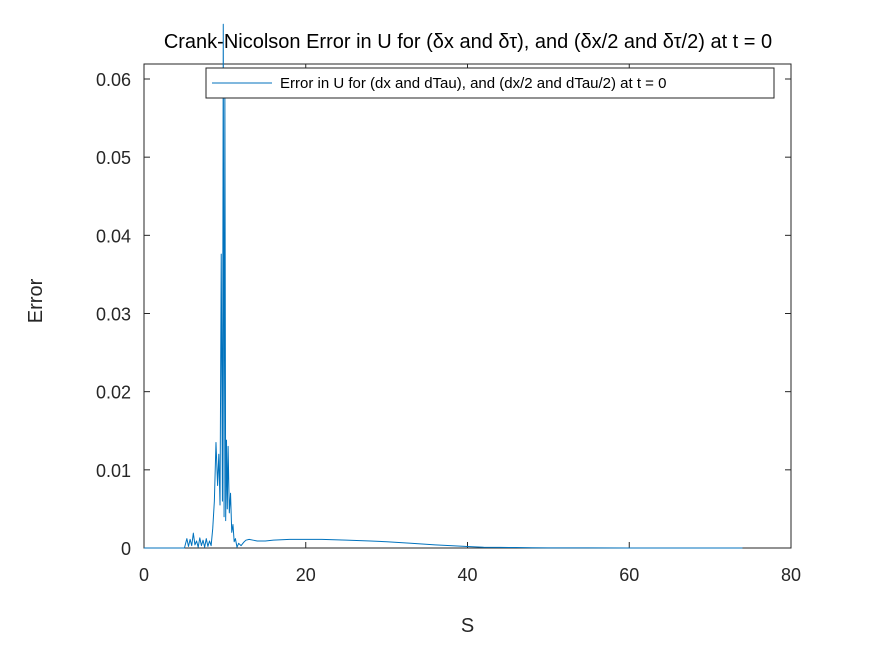 The height and width of the screenshot is (656, 874). What do you see at coordinates (126, 549) in the screenshot?
I see `y-tick-label: 0` at bounding box center [126, 549].